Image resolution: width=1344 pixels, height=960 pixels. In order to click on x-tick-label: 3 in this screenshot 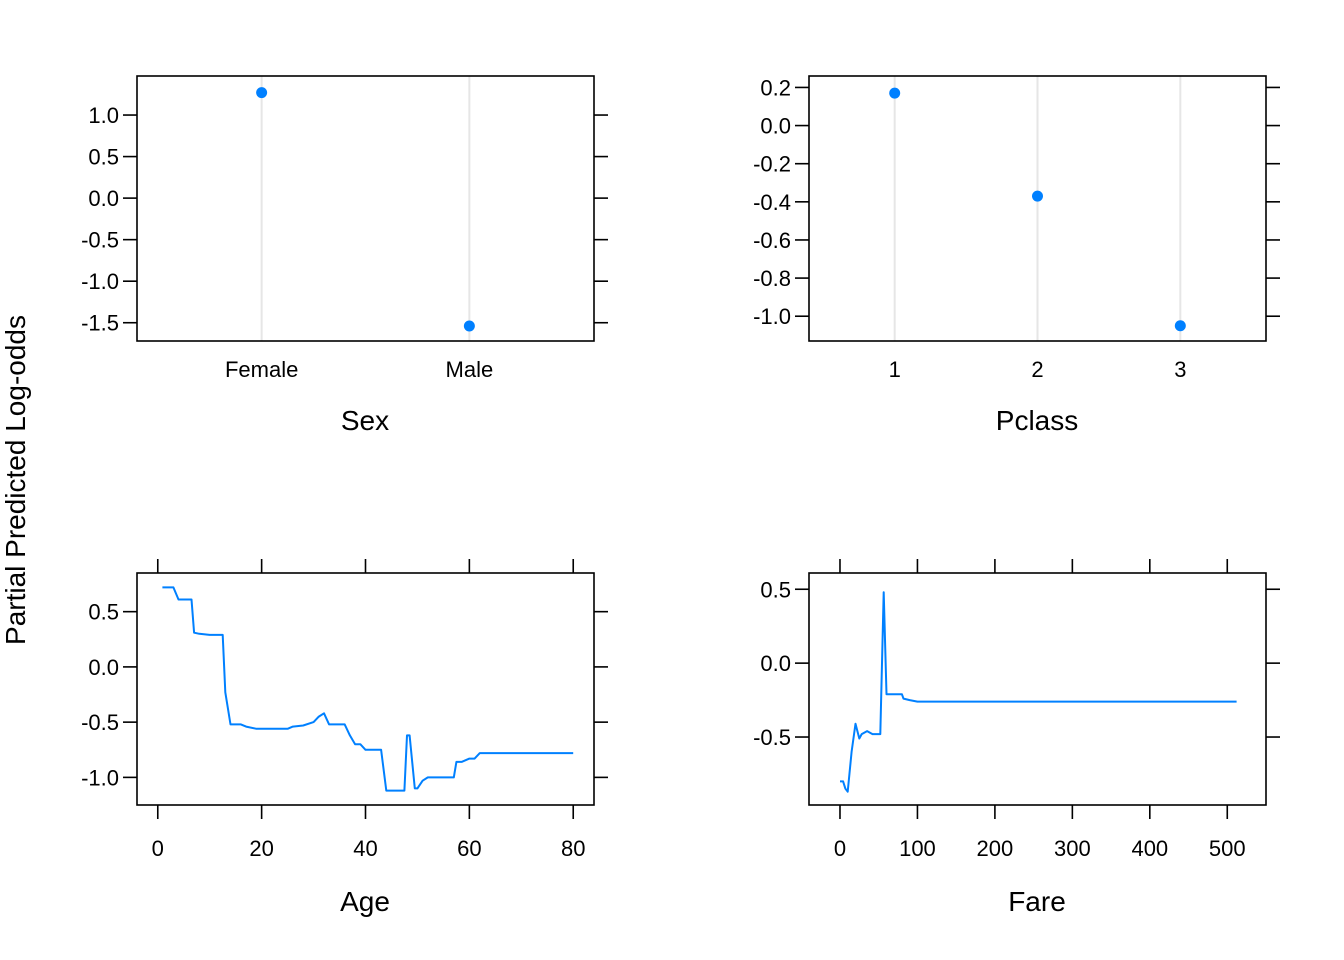, I will do `click(1180, 369)`.